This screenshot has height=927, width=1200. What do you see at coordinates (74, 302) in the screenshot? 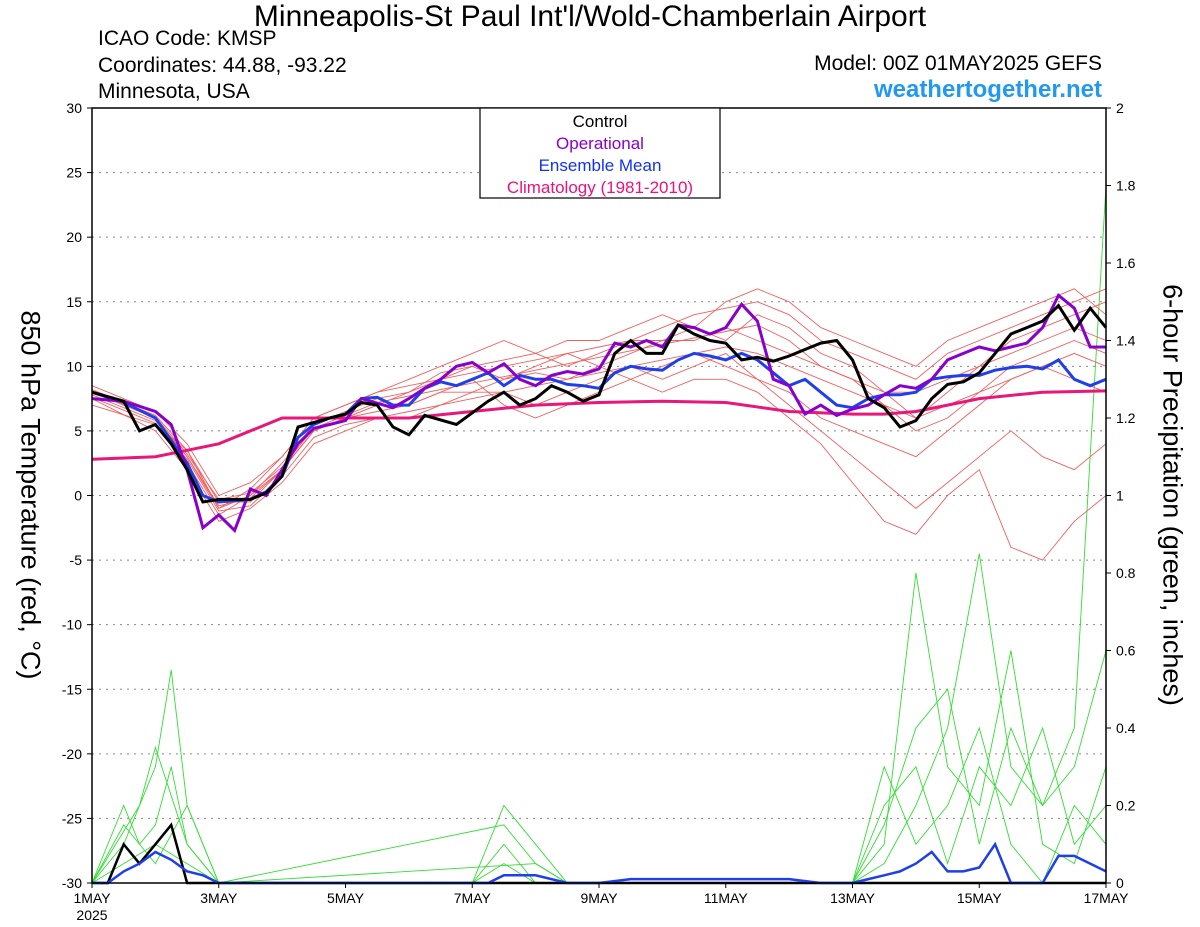
I see `y-tick-left: 15` at bounding box center [74, 302].